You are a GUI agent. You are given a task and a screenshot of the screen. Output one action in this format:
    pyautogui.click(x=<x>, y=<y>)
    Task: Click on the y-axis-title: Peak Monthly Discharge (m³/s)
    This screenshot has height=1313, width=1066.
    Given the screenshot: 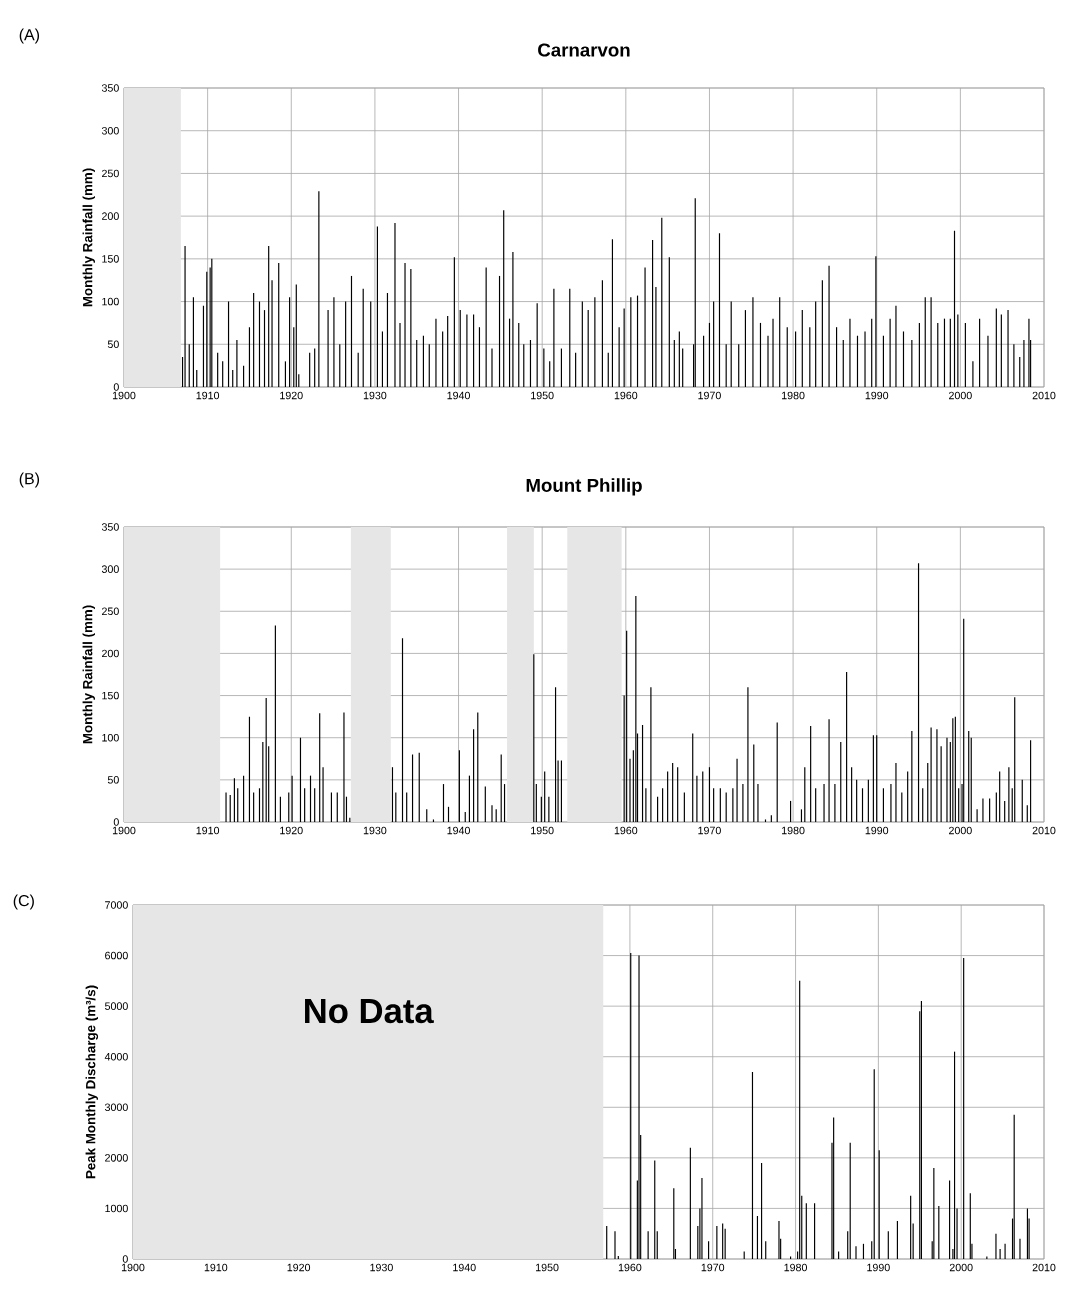 What is the action you would take?
    pyautogui.click(x=92, y=1082)
    